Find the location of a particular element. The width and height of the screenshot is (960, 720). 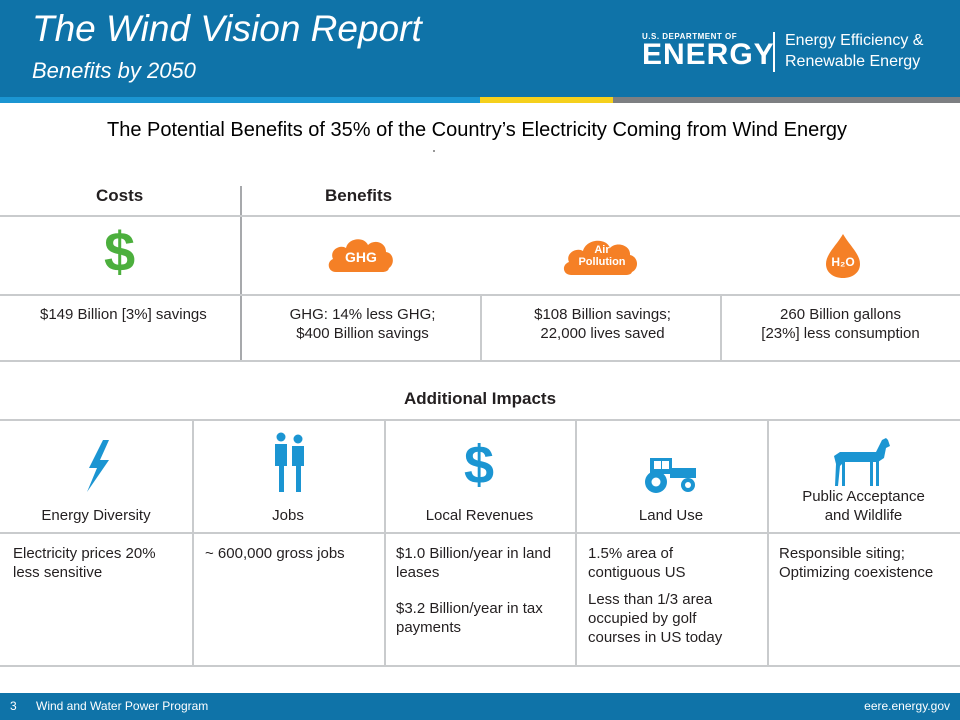

water-drop-icon is located at coordinates (843, 256).